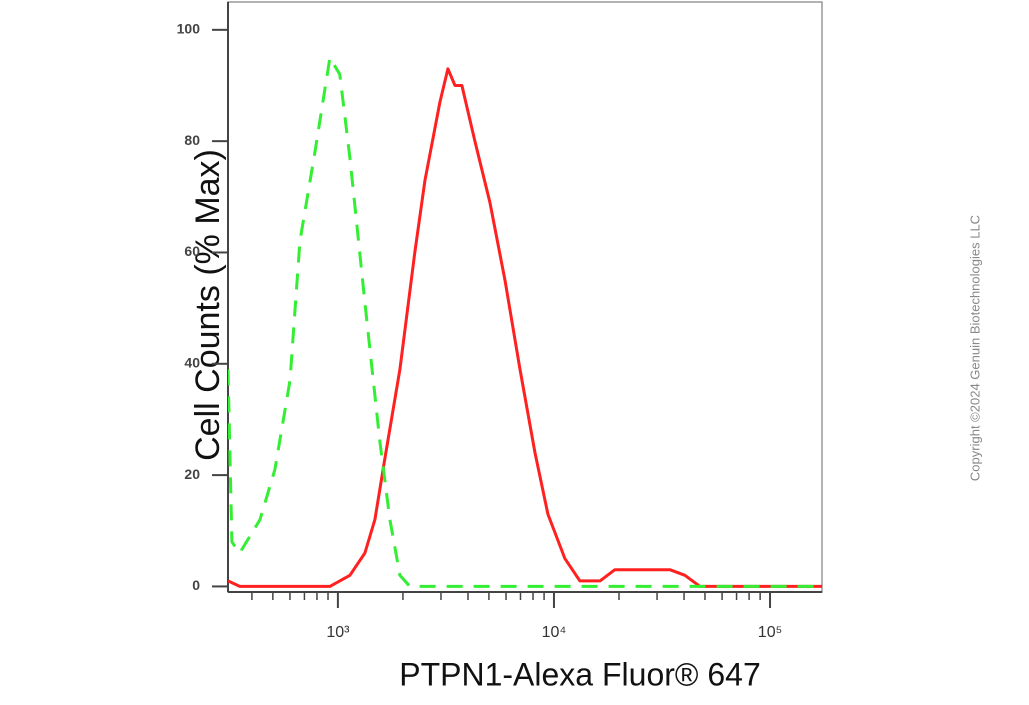 The height and width of the screenshot is (705, 1029). Describe the element at coordinates (189, 29) in the screenshot. I see `y-tick-label: 100` at that location.